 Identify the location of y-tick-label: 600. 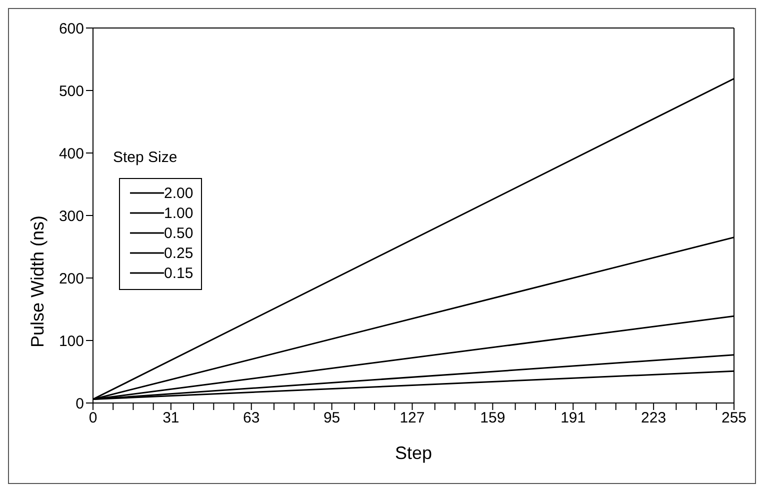
(71, 29).